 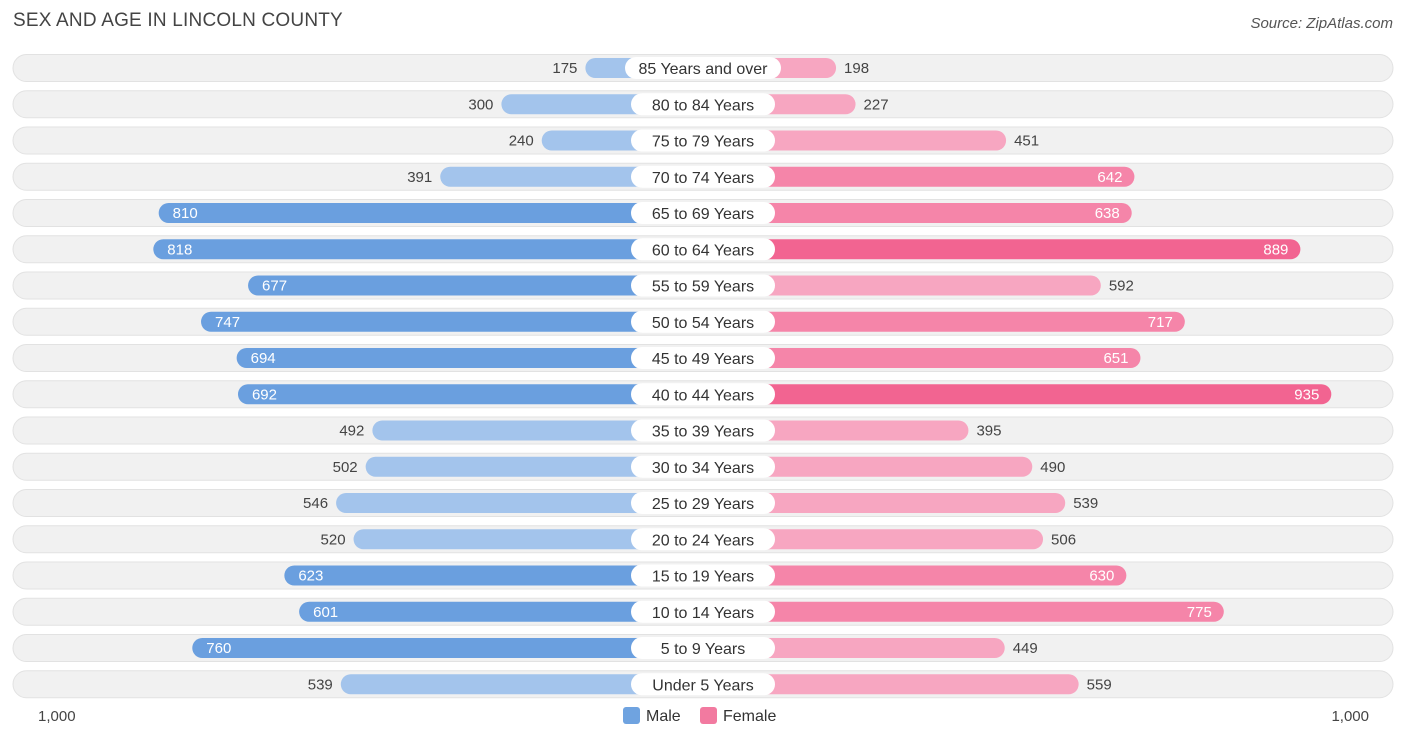 I want to click on male-value-label: 502, so click(x=345, y=467).